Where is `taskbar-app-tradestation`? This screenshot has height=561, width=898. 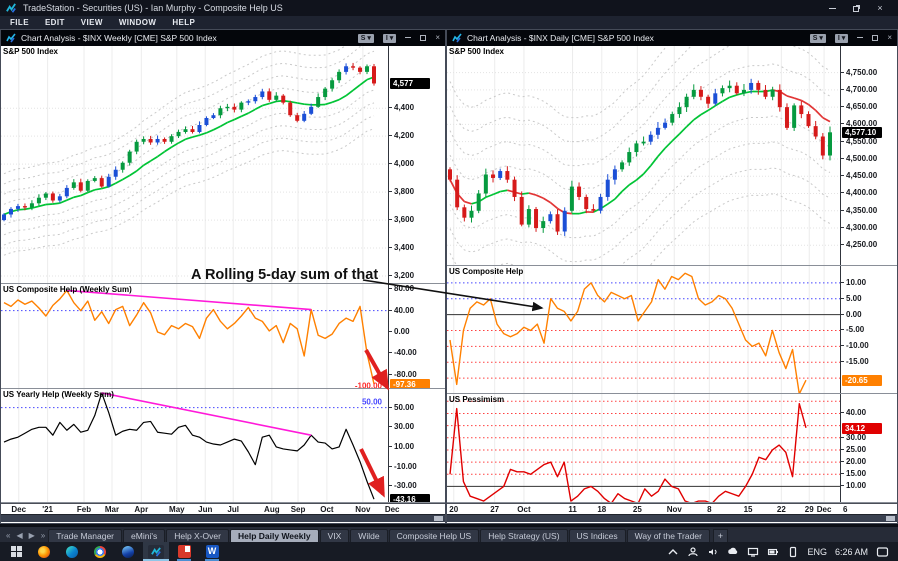 taskbar-app-tradestation is located at coordinates (156, 551).